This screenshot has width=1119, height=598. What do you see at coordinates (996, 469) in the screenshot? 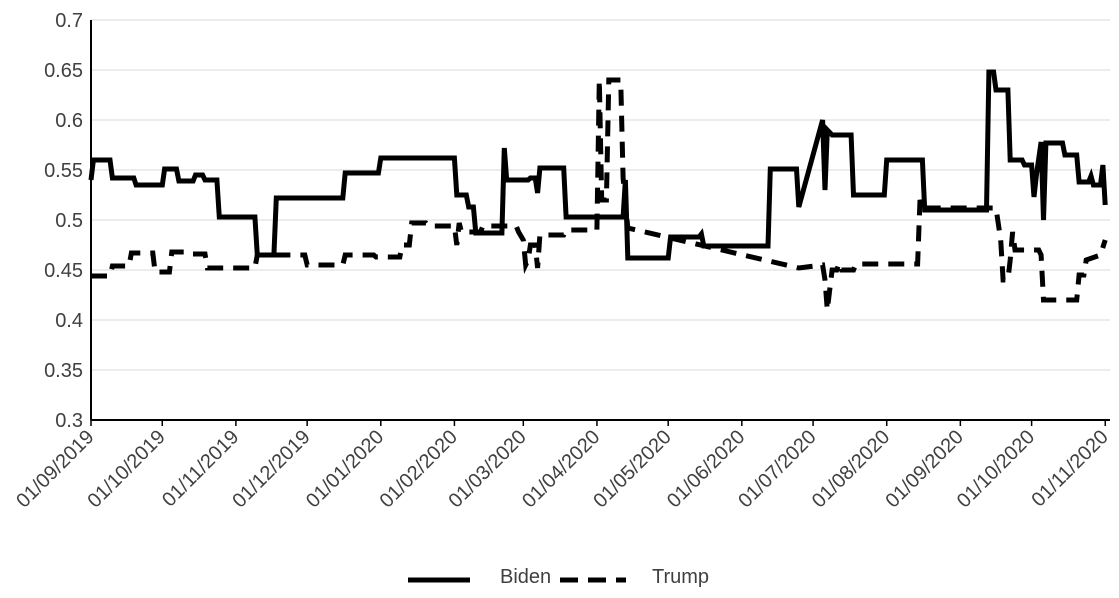
I see `x-tick-label: 01/10/2020` at bounding box center [996, 469].